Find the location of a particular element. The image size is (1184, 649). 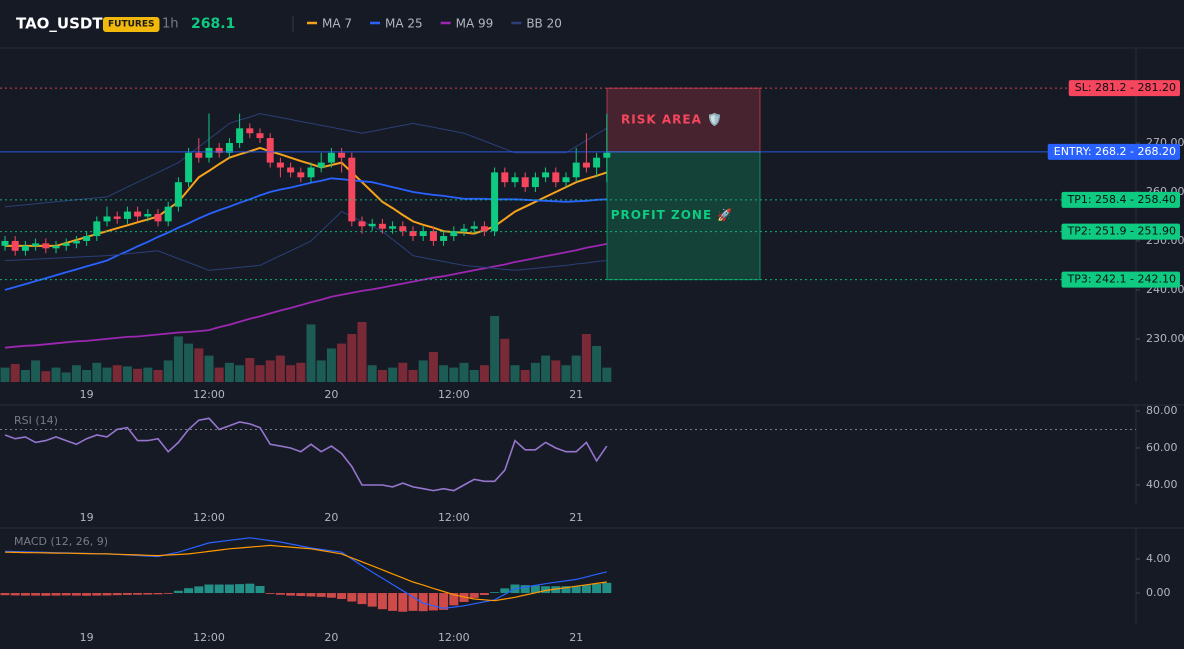

legend-label: MA 99 is located at coordinates (475, 24).